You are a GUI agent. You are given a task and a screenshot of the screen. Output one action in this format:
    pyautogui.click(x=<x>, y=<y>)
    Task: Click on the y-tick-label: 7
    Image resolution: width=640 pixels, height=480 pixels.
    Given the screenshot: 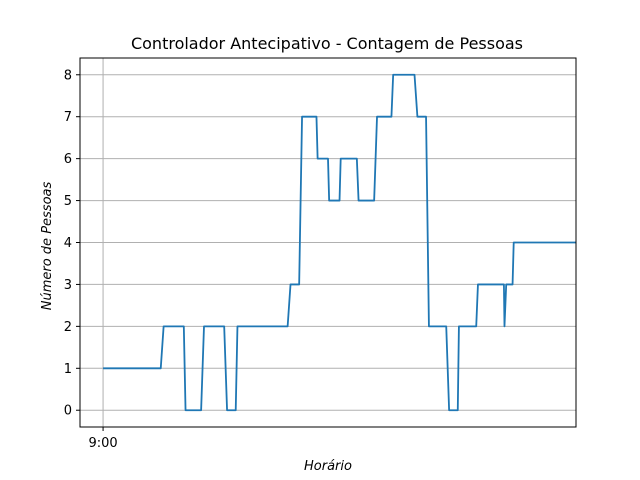 What is the action you would take?
    pyautogui.click(x=68, y=117)
    